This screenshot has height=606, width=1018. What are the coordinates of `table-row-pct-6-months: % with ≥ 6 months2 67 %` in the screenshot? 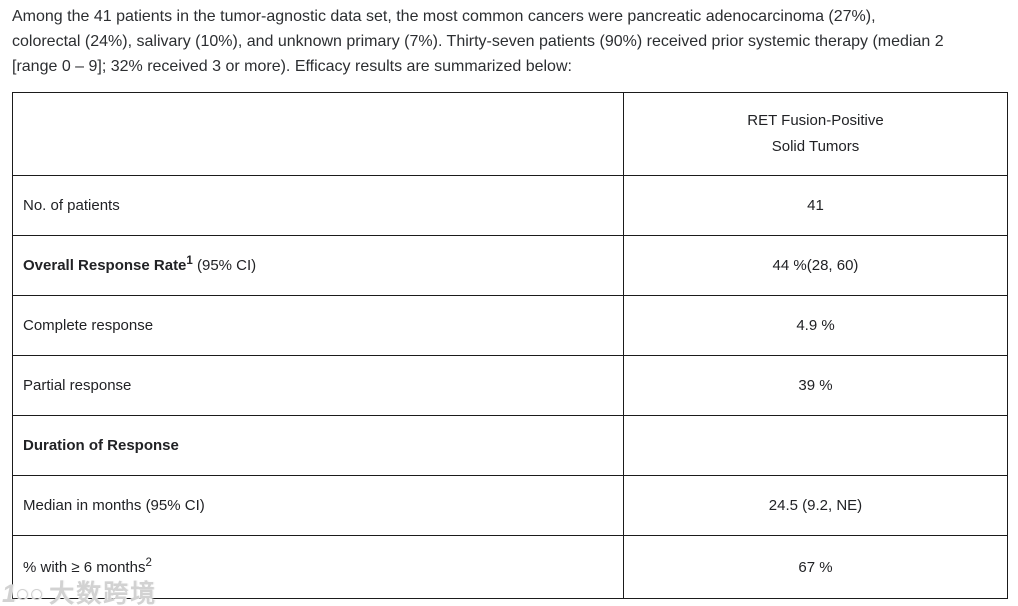 It's located at (510, 567).